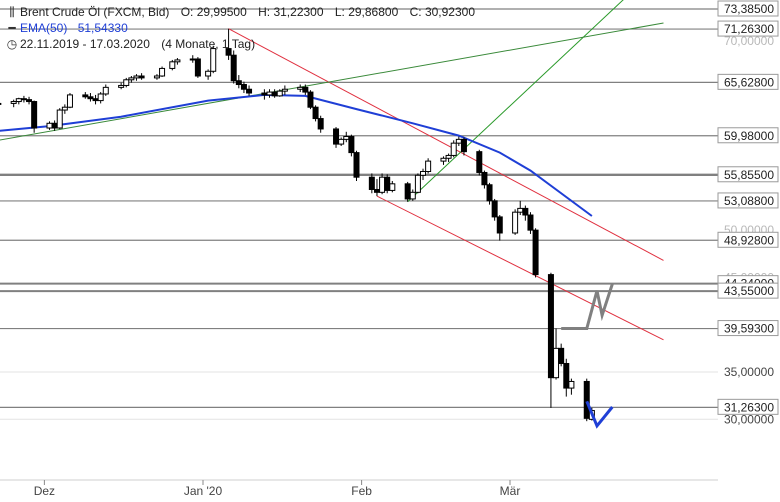 Image resolution: width=780 pixels, height=502 pixels. I want to click on projections, so click(587, 356).